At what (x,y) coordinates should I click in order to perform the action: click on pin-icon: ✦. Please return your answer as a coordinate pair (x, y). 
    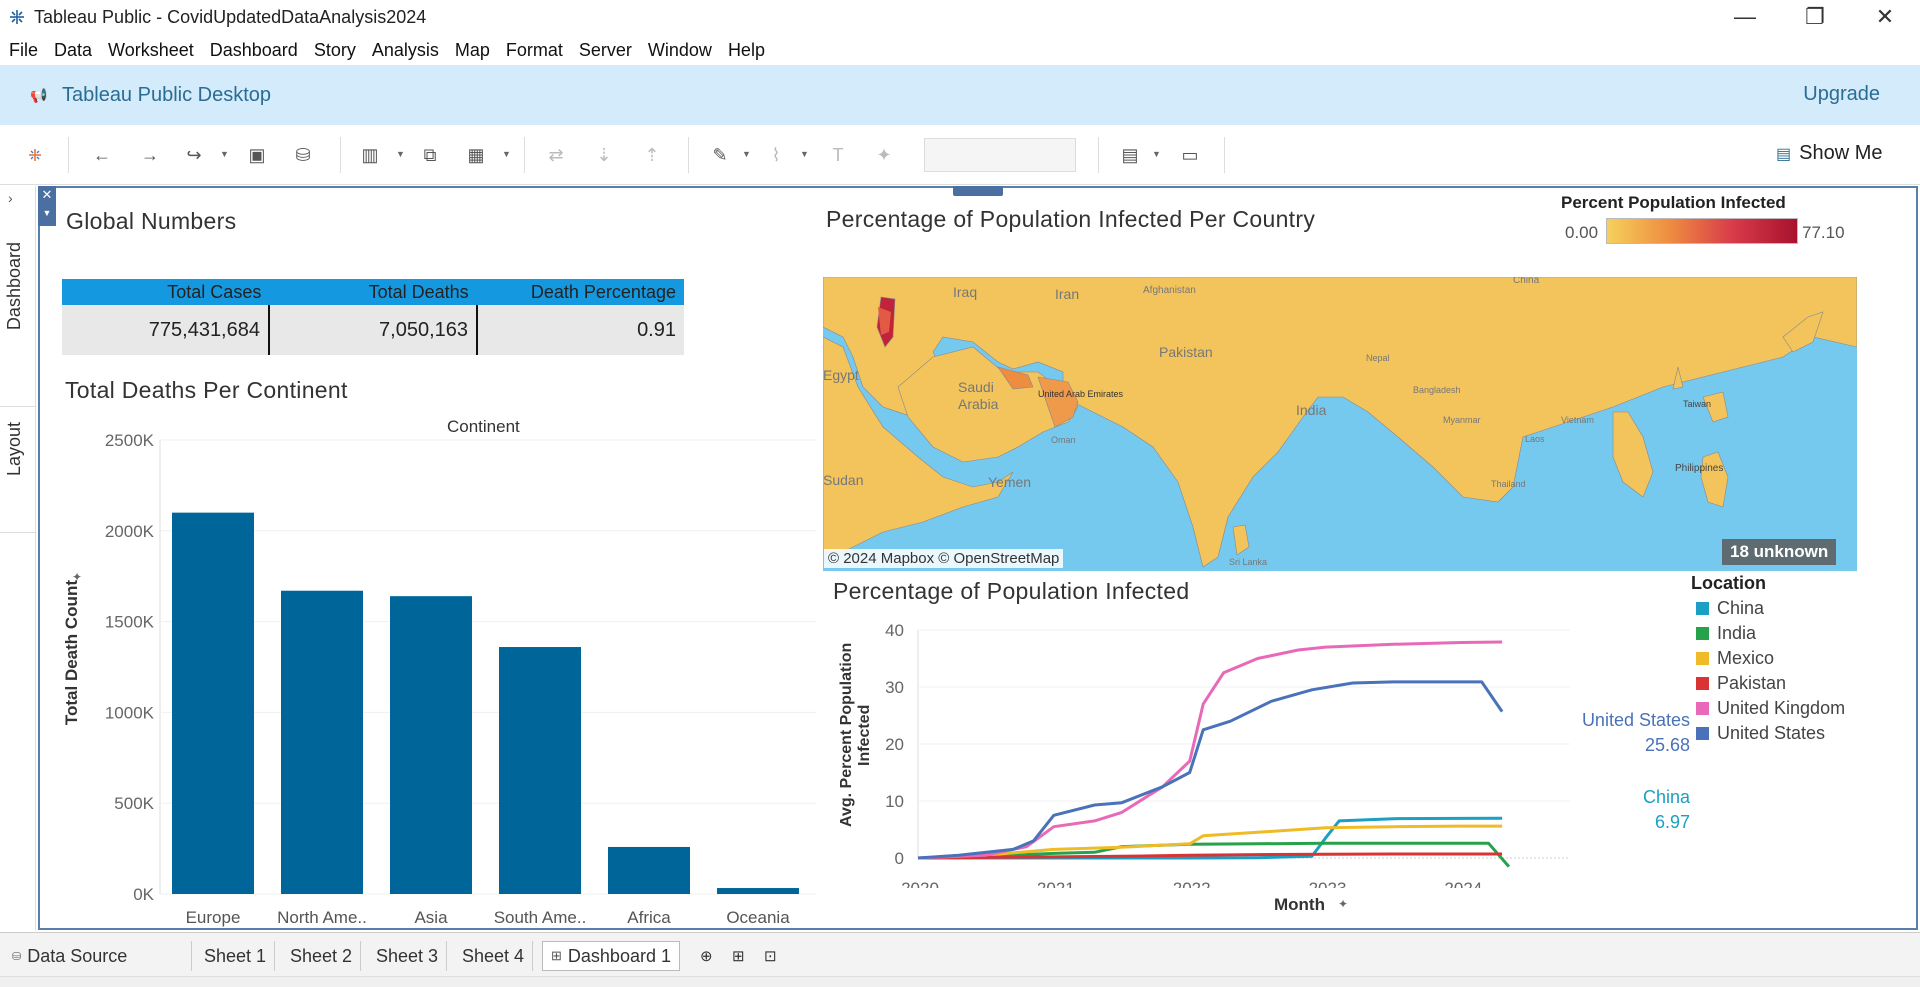
    Looking at the image, I should click on (884, 154).